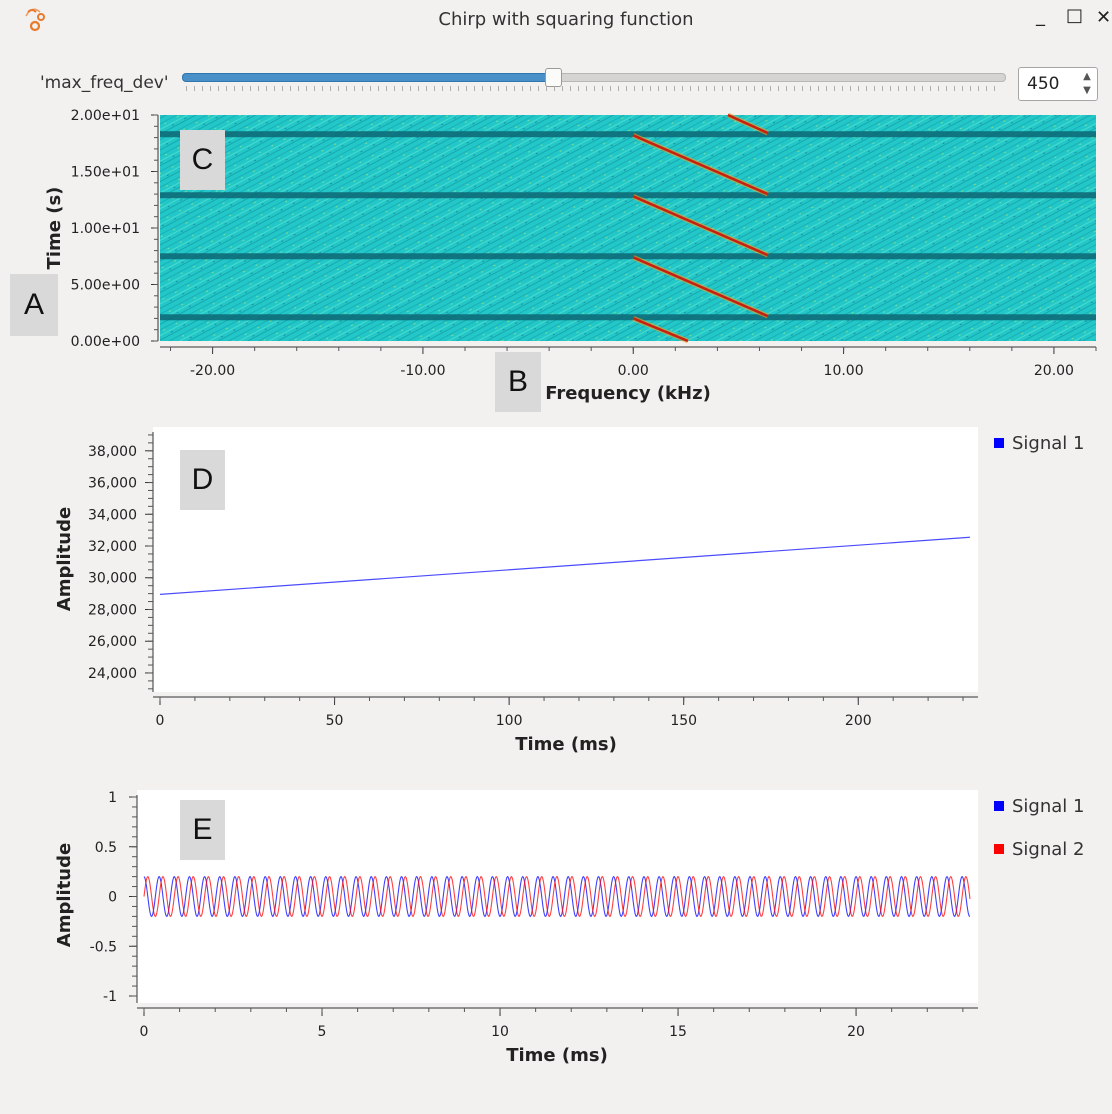  What do you see at coordinates (1048, 849) in the screenshot?
I see `legend-label: Signal 2` at bounding box center [1048, 849].